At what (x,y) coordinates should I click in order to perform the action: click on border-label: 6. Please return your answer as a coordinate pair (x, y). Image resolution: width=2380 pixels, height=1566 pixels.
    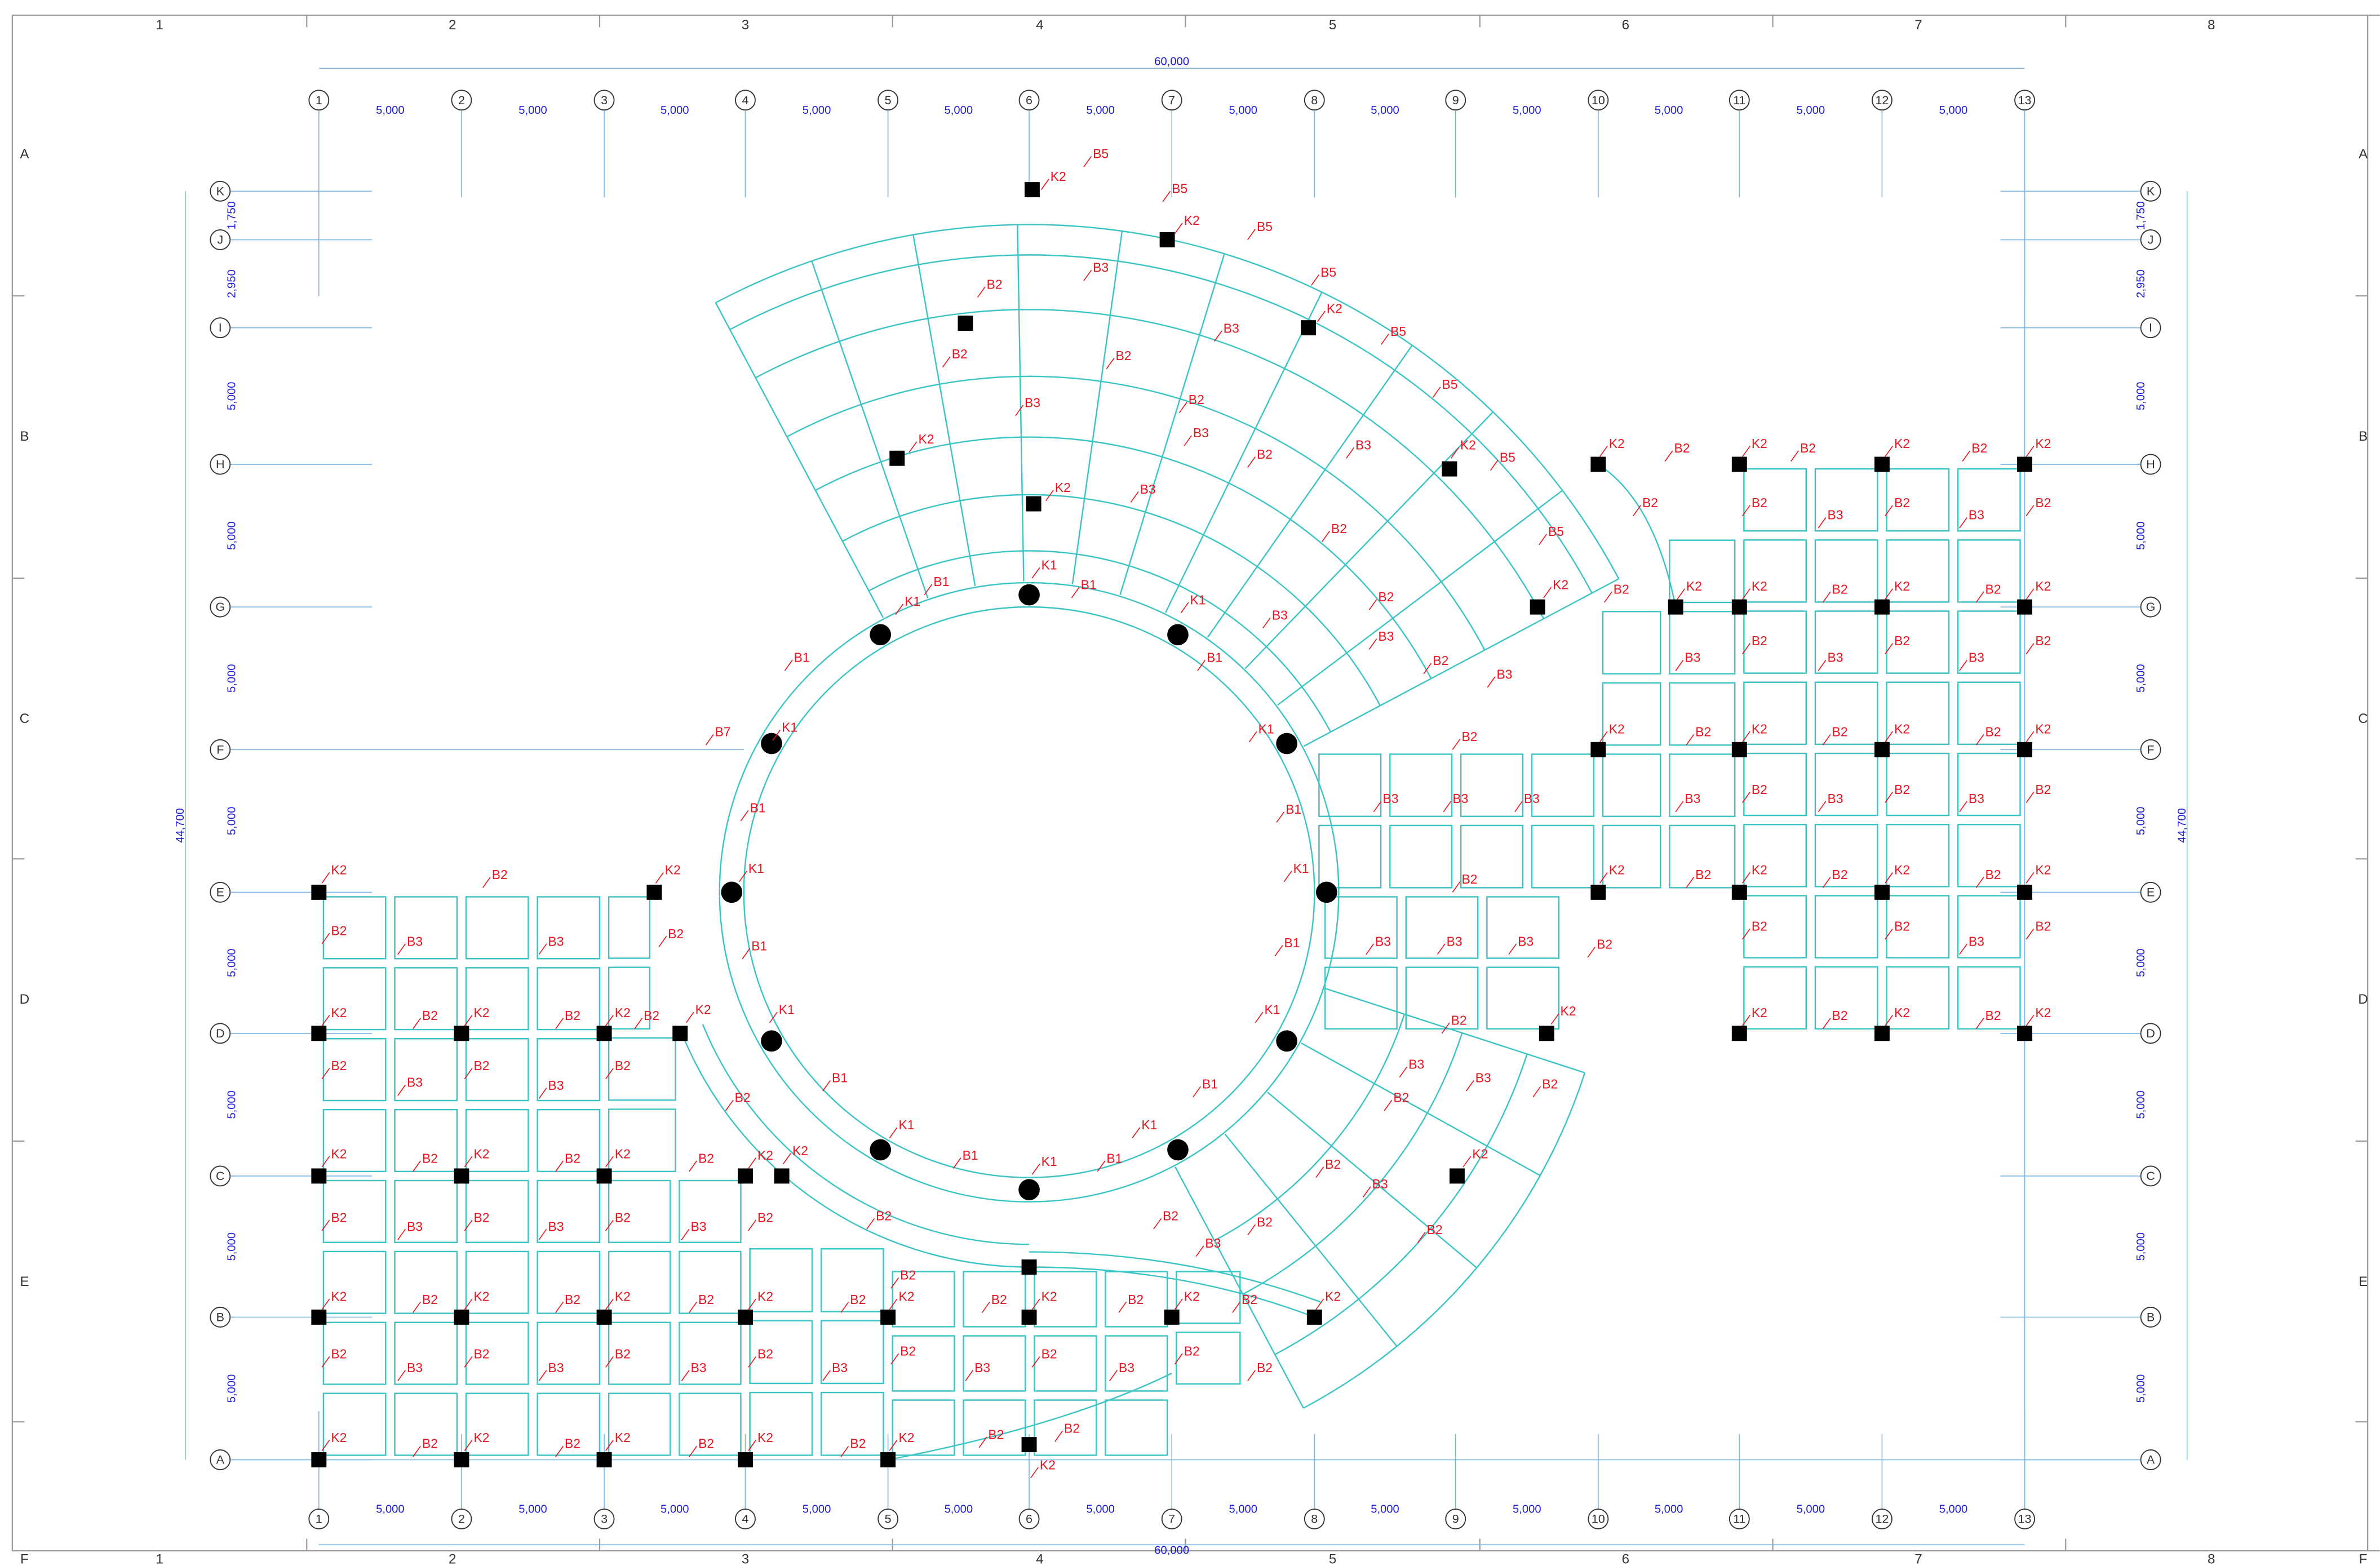
    Looking at the image, I should click on (1625, 25).